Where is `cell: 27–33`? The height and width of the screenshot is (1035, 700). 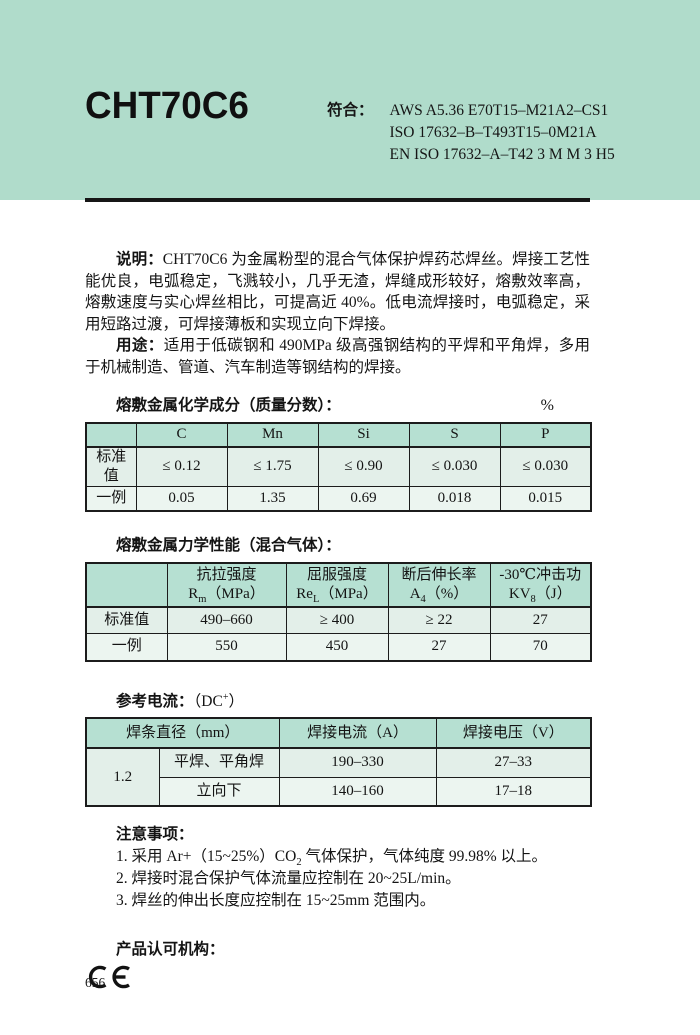 cell: 27–33 is located at coordinates (513, 762).